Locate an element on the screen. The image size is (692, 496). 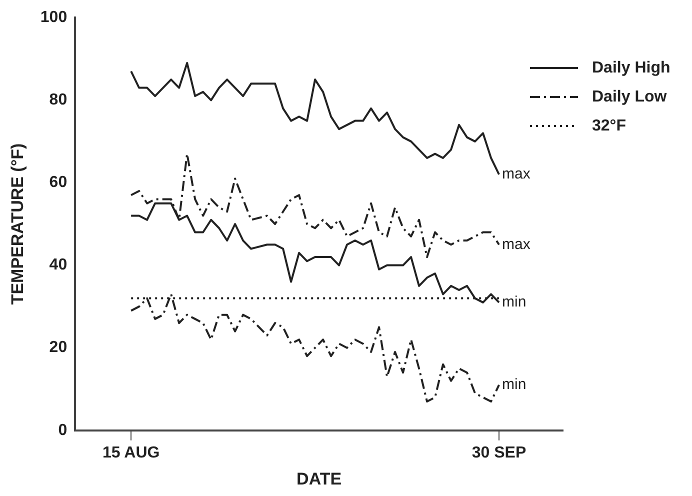
x-tick-label: 15 AUG is located at coordinates (131, 453).